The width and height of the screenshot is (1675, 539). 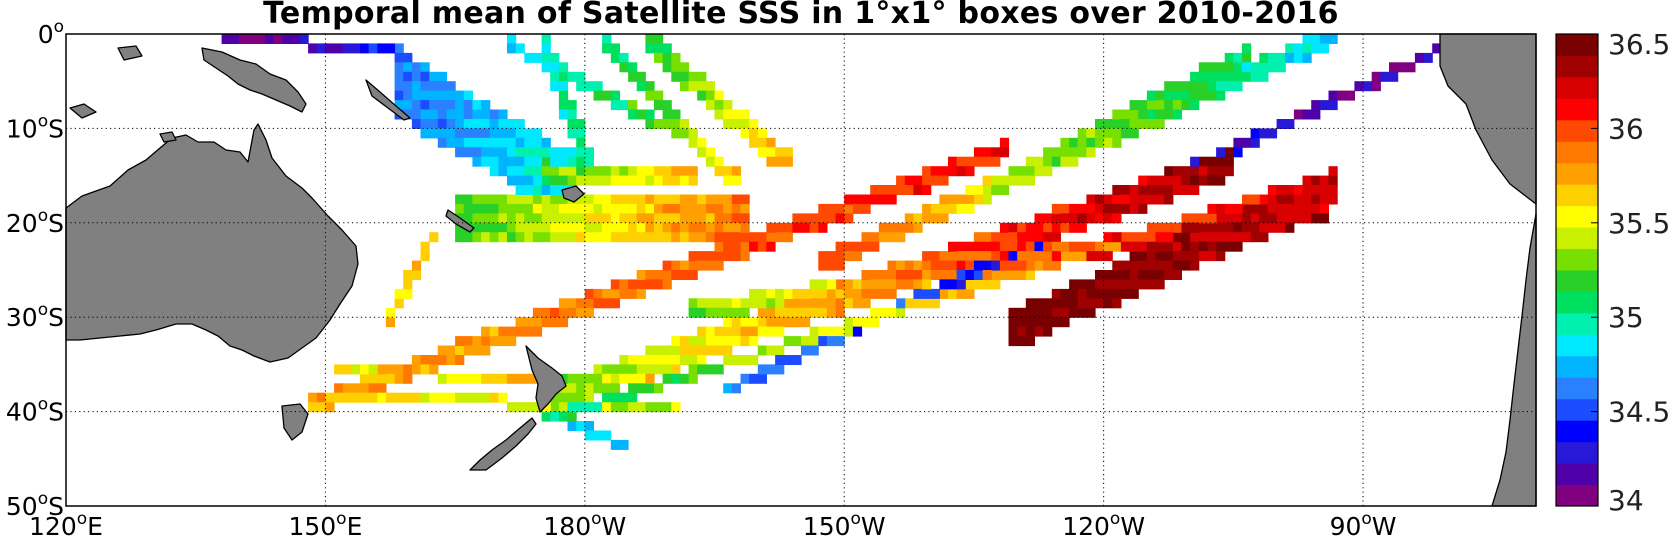 I want to click on colorbar-segment, so click(x=1577, y=302).